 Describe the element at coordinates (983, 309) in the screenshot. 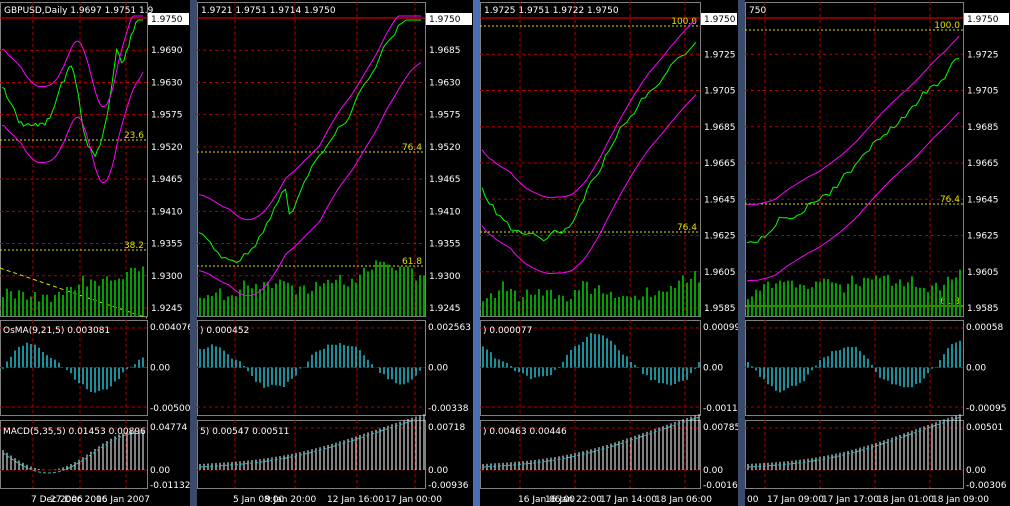

I see `price-axis-label: 1.9585` at that location.